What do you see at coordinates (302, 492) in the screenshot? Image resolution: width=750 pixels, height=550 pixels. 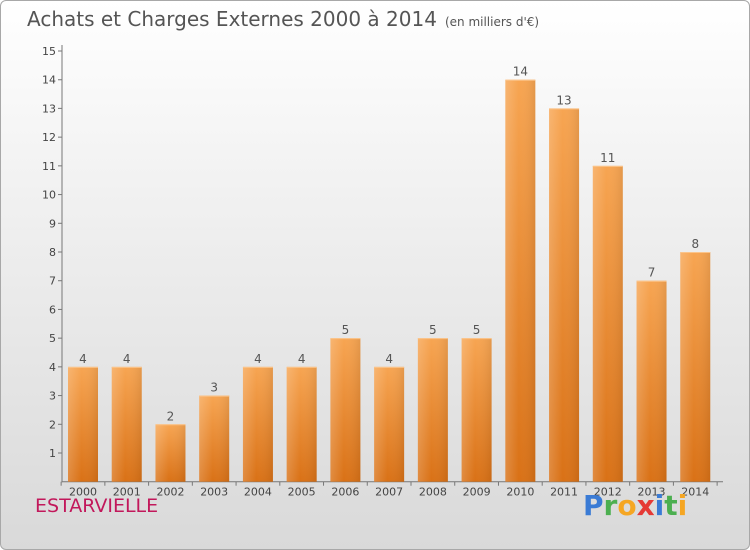 I see `x-tick-label: 2005` at bounding box center [302, 492].